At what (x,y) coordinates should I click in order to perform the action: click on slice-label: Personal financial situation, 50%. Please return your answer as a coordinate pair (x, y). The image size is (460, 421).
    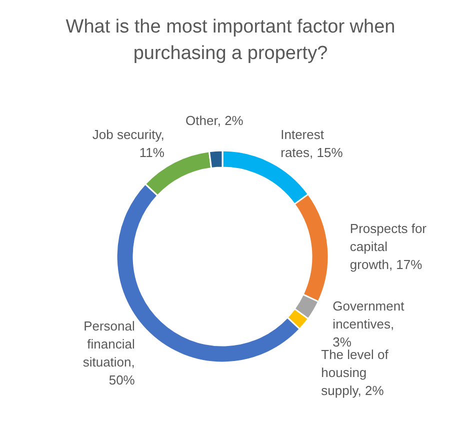
    Looking at the image, I should click on (109, 353).